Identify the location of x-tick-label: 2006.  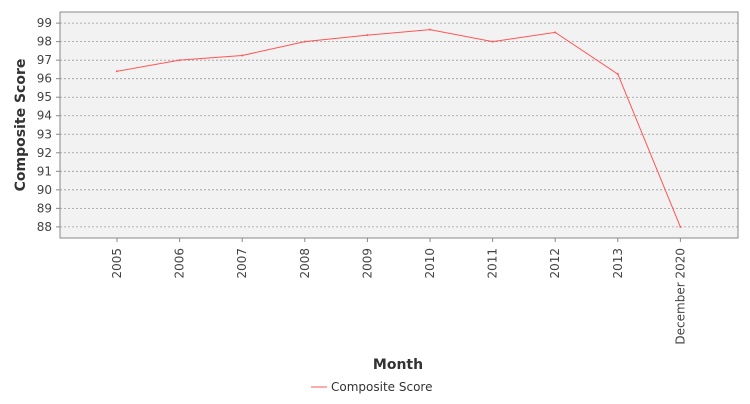
(180, 263).